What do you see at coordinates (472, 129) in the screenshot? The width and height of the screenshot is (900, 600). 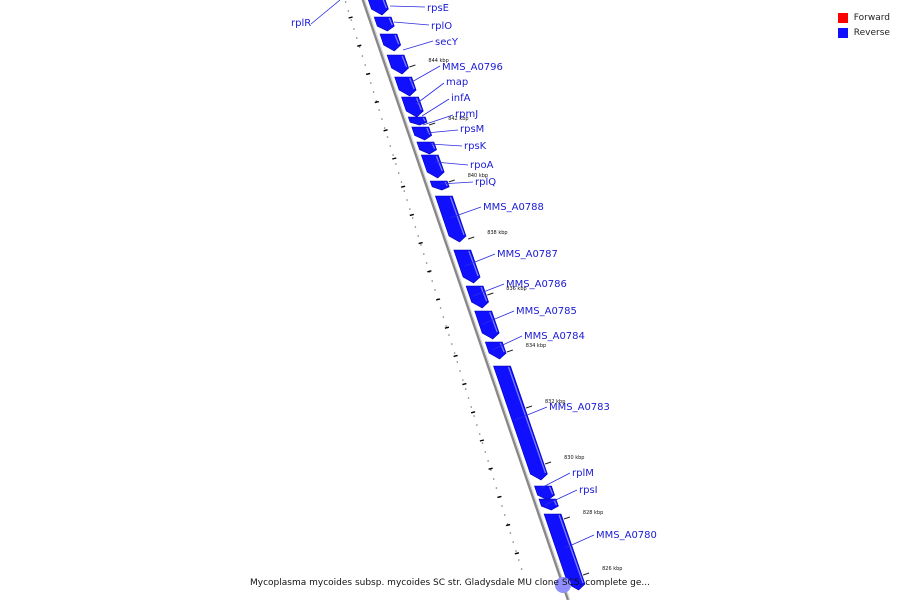 I see `gene-label-text: rpsM` at bounding box center [472, 129].